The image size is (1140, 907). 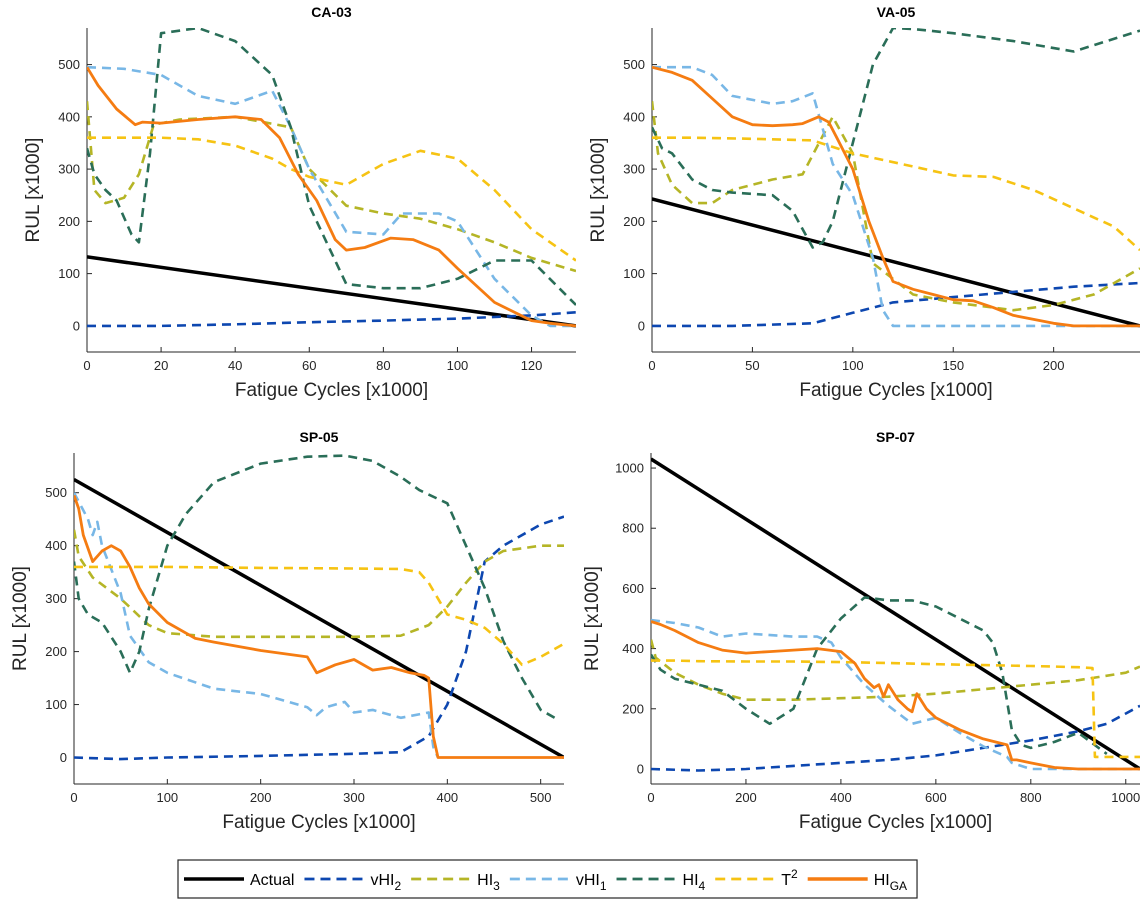 What do you see at coordinates (558, 882) in the screenshot?
I see `legend-item-vHI1: vHI1` at bounding box center [558, 882].